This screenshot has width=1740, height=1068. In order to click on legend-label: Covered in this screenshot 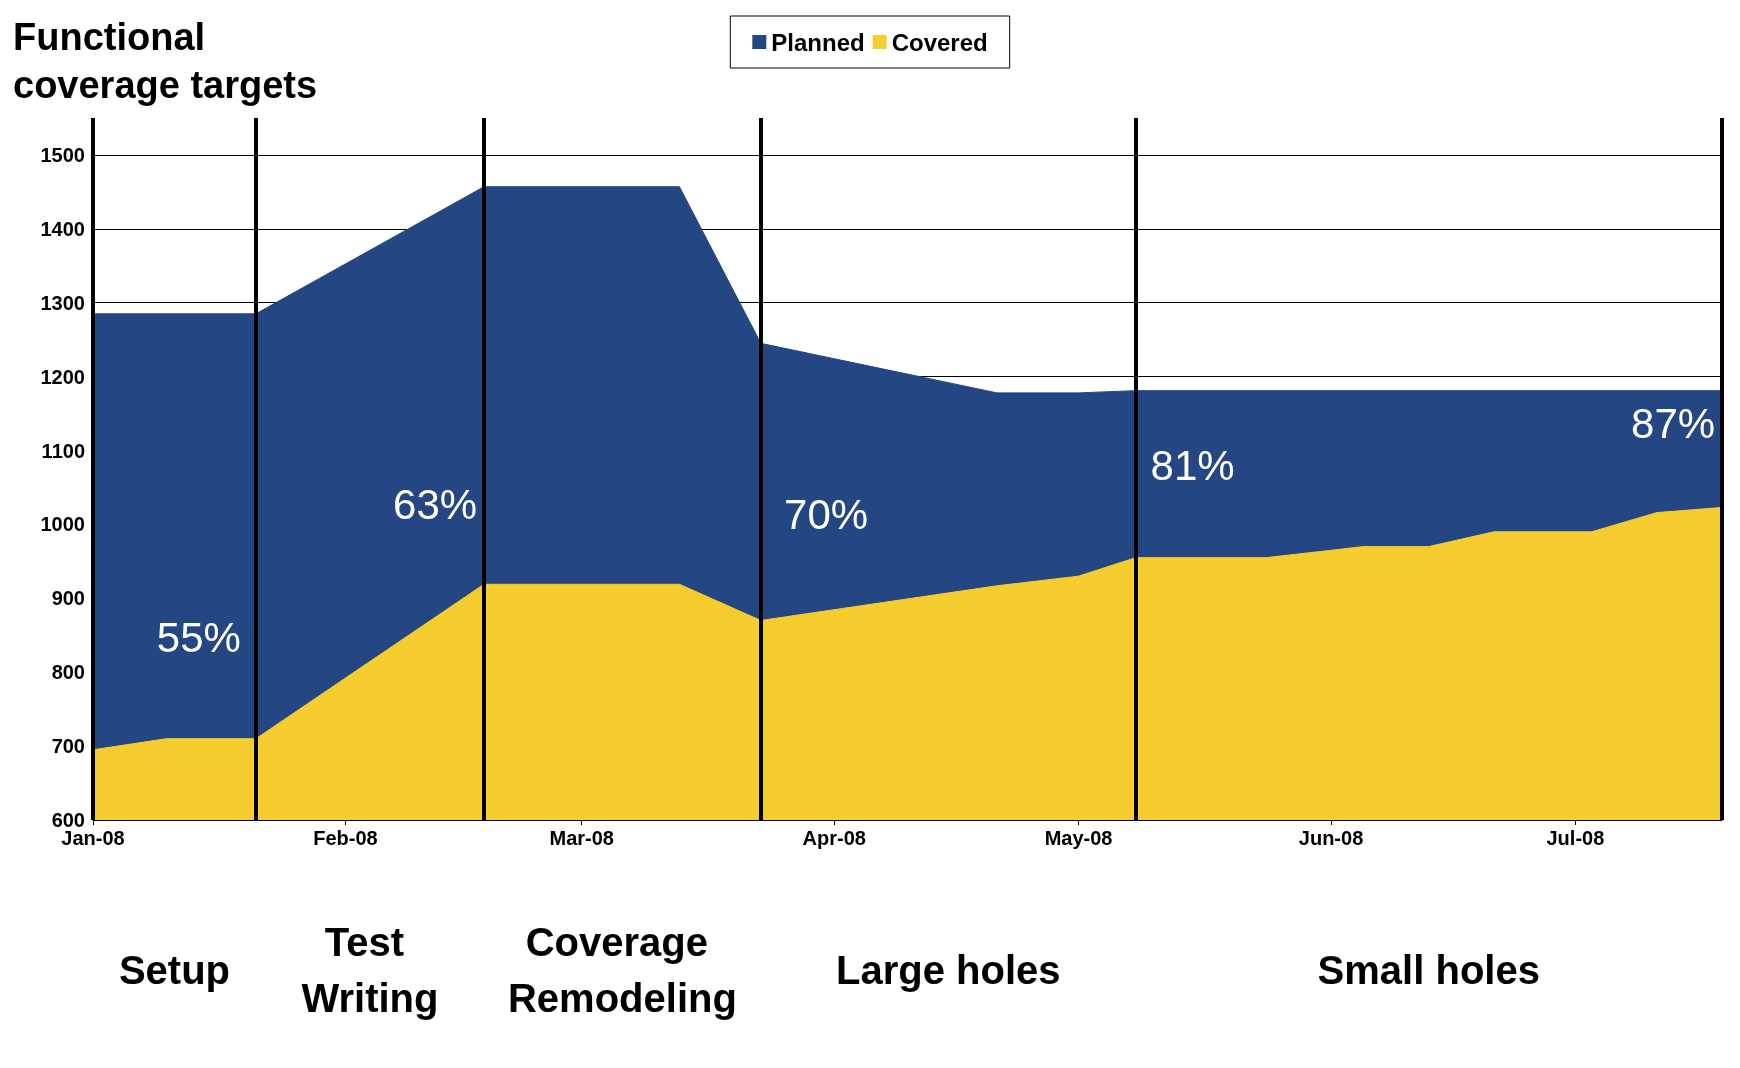, I will do `click(939, 42)`.